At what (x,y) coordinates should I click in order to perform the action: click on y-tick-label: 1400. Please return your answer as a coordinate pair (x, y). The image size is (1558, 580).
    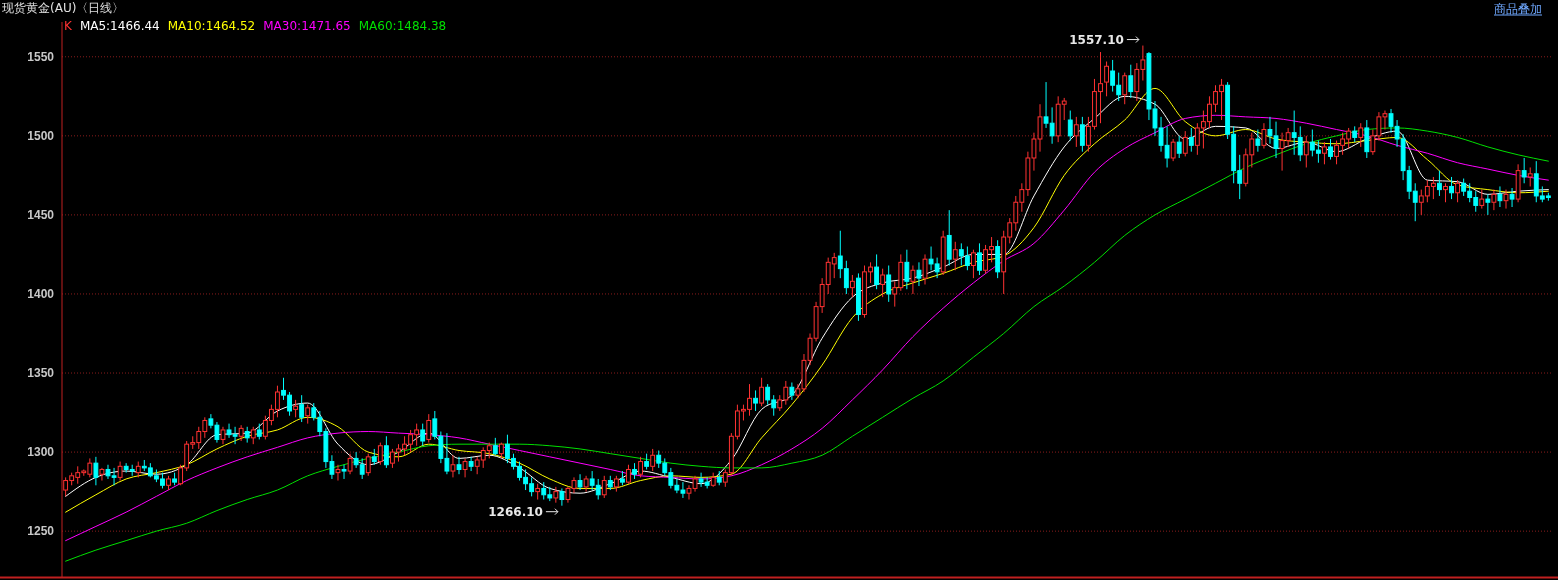
    Looking at the image, I should click on (41, 294).